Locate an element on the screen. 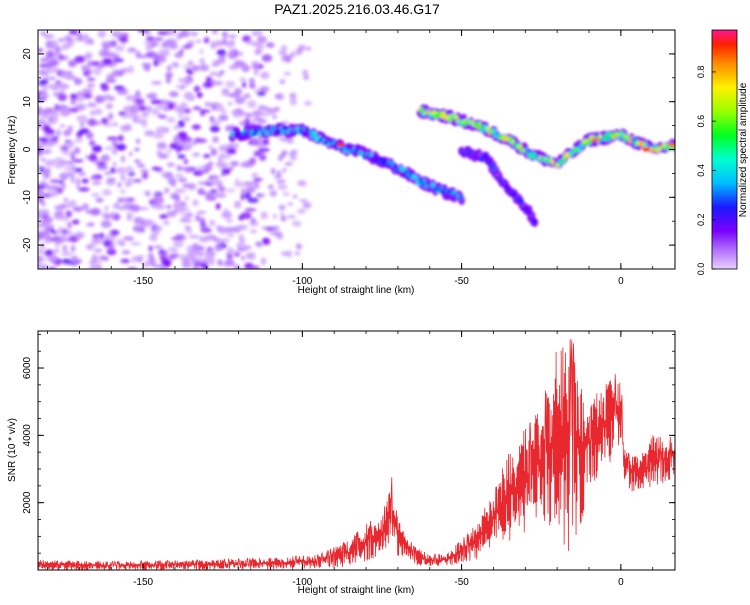 Image resolution: width=750 pixels, height=605 pixels. snr-y-tick-label: 4000 is located at coordinates (27, 435).